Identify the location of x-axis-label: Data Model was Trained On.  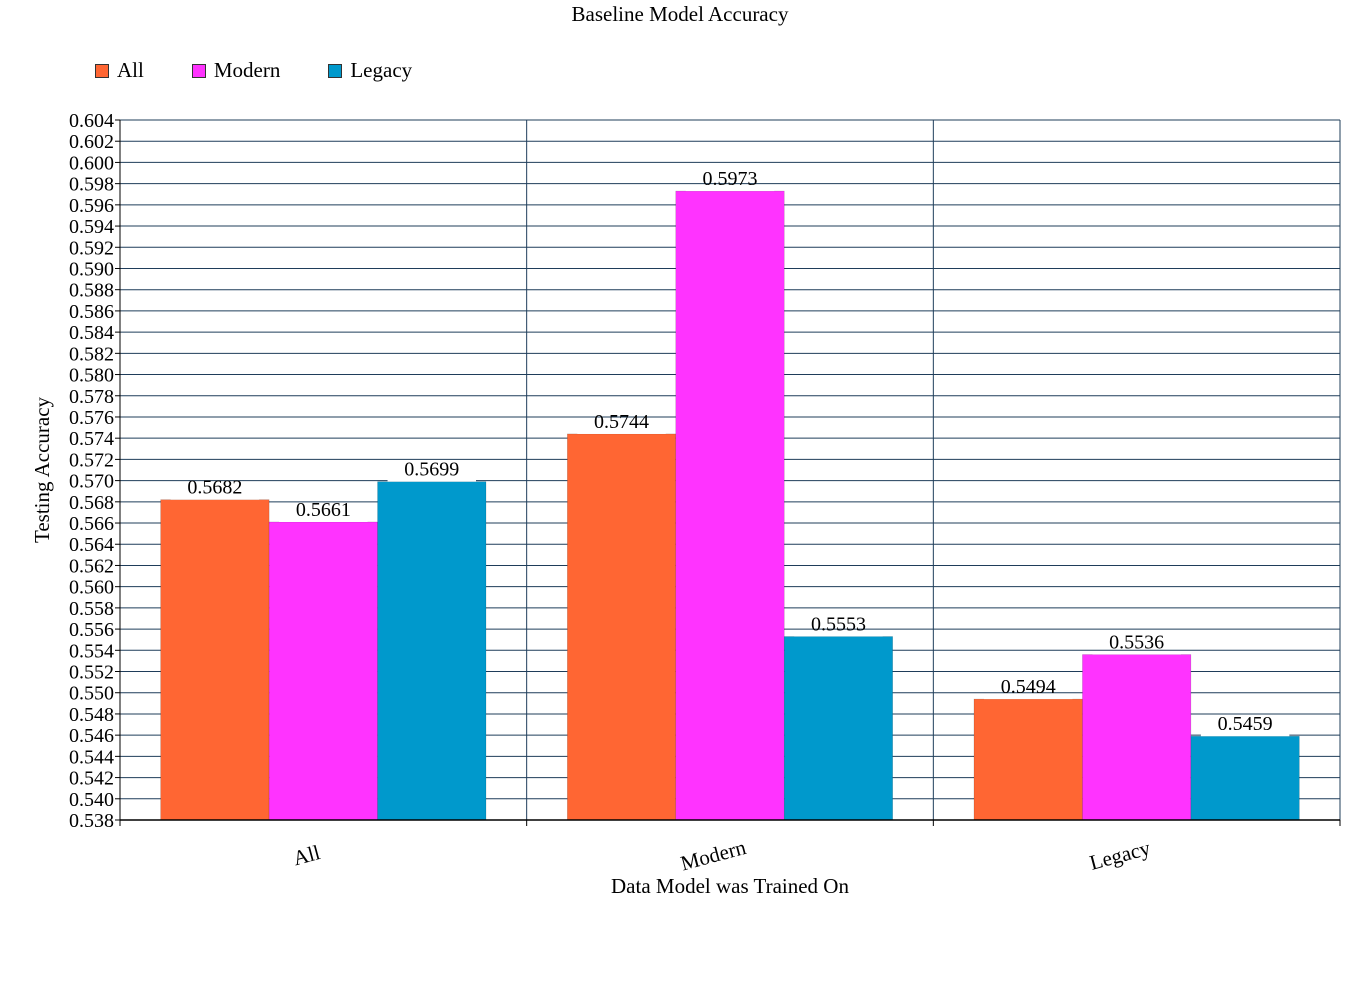
(730, 886).